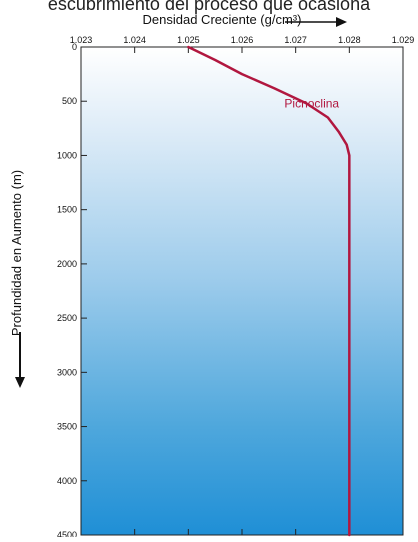 This screenshot has width=418, height=542. What do you see at coordinates (67, 481) in the screenshot?
I see `y-tick-label: 4000` at bounding box center [67, 481].